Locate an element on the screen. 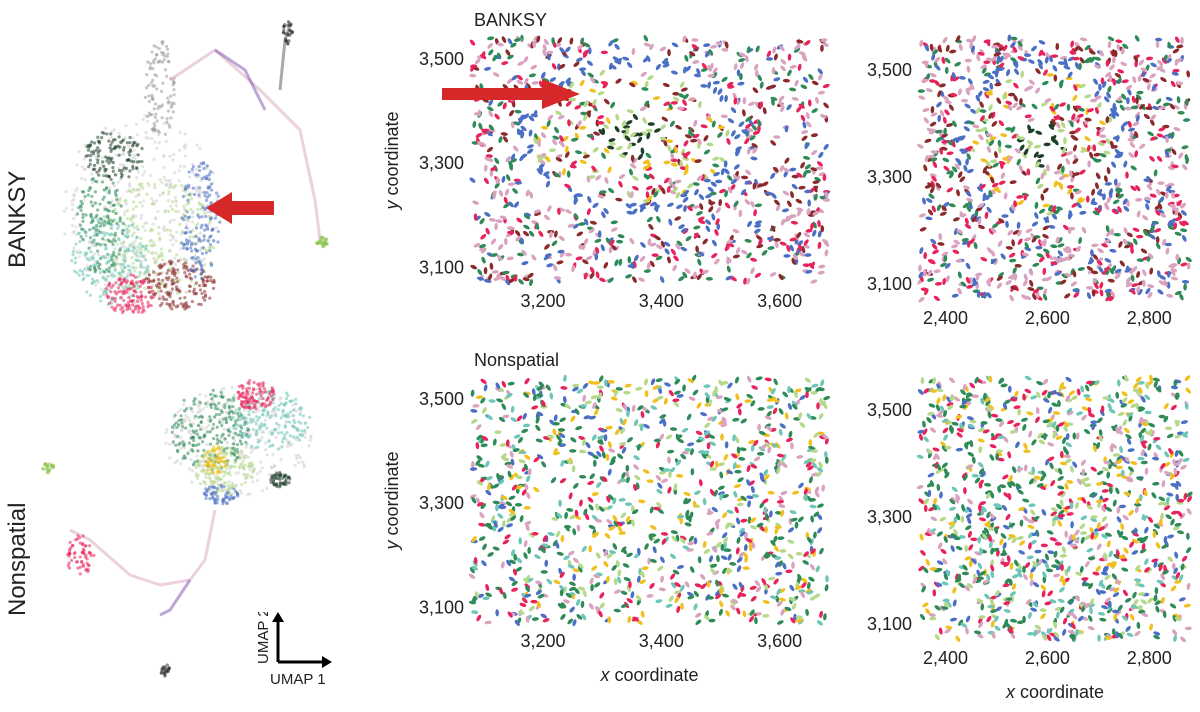  umap-cluster is located at coordinates (114, 156).